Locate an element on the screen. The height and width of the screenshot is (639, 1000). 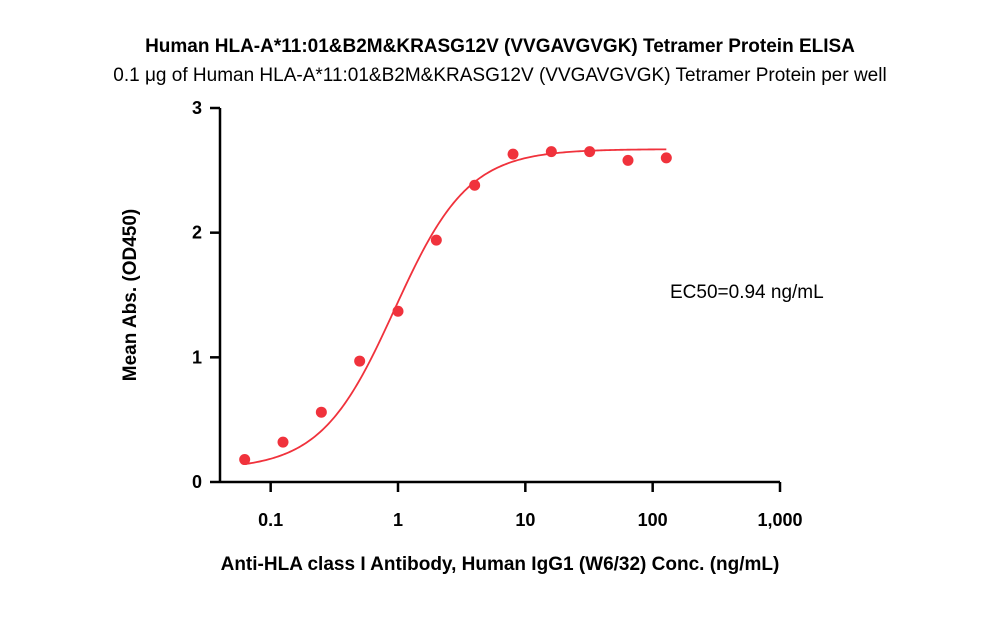
y-tick-label: 2 is located at coordinates (197, 233).